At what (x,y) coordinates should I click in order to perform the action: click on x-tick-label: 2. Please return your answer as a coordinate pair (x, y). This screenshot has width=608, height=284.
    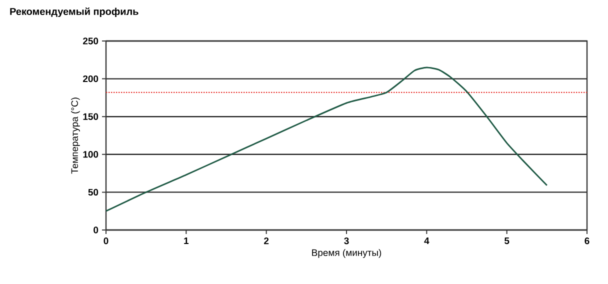
    Looking at the image, I should click on (266, 241).